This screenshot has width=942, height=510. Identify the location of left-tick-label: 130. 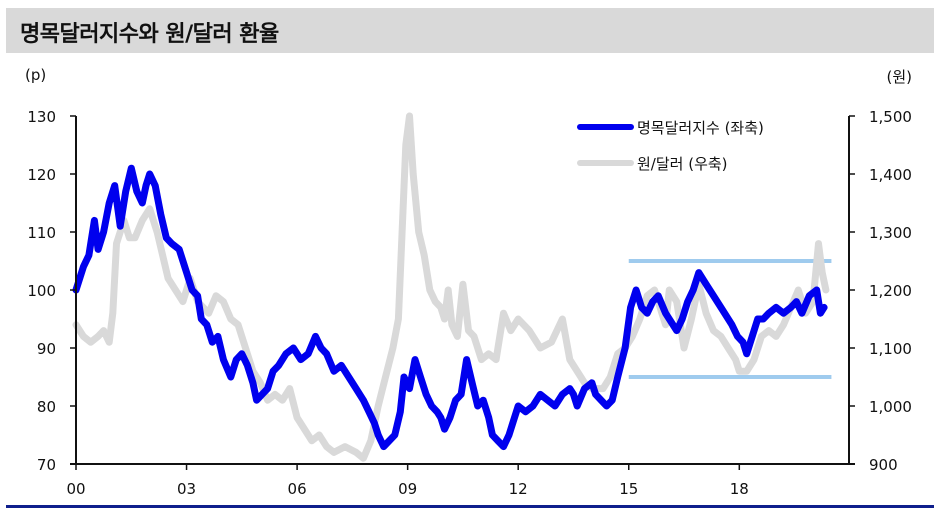
(41, 117).